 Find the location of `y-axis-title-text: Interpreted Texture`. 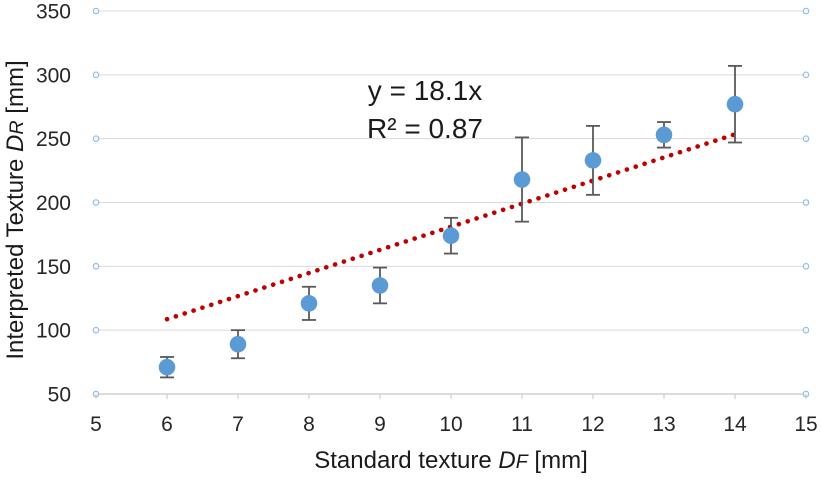

y-axis-title-text: Interpreted Texture is located at coordinates (15, 255).